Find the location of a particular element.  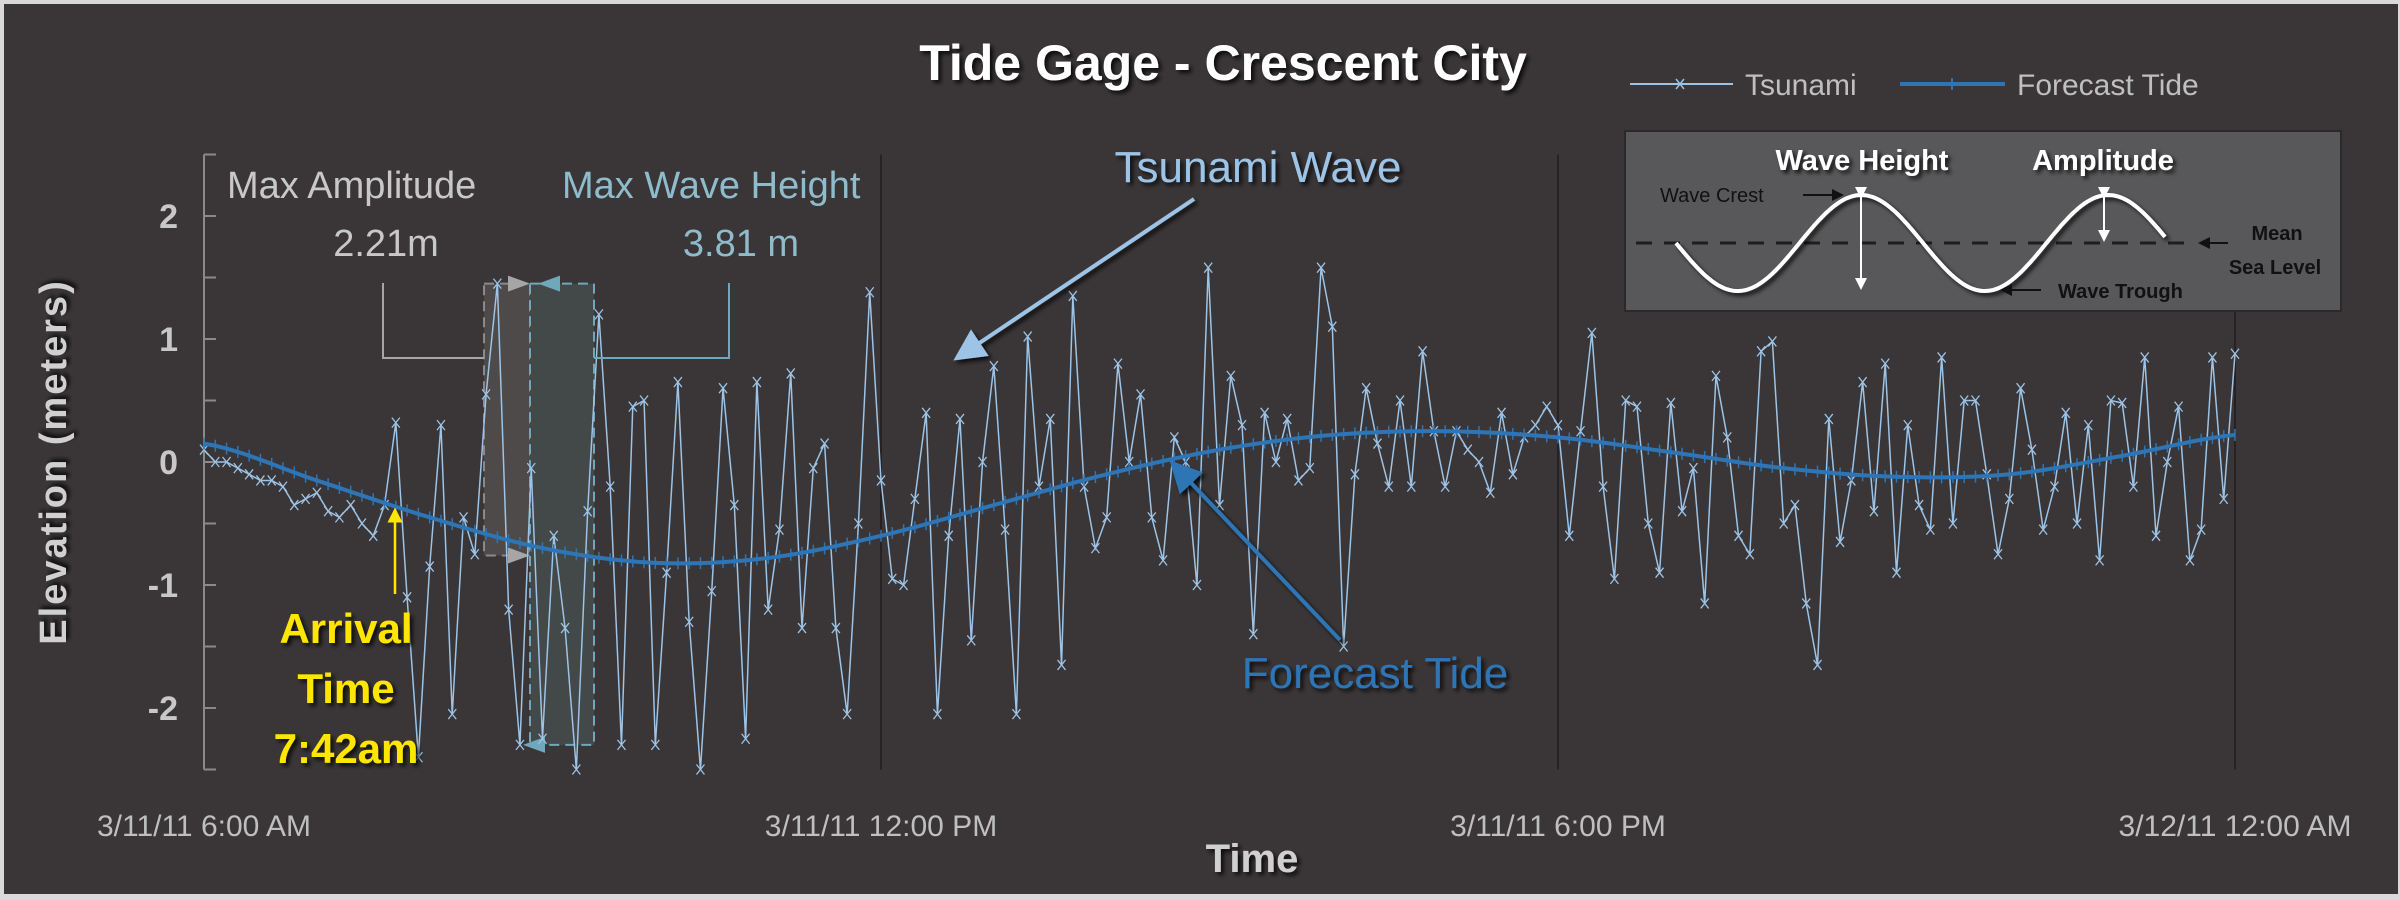

legend: Tsunami Forecast Tide is located at coordinates (1914, 85).